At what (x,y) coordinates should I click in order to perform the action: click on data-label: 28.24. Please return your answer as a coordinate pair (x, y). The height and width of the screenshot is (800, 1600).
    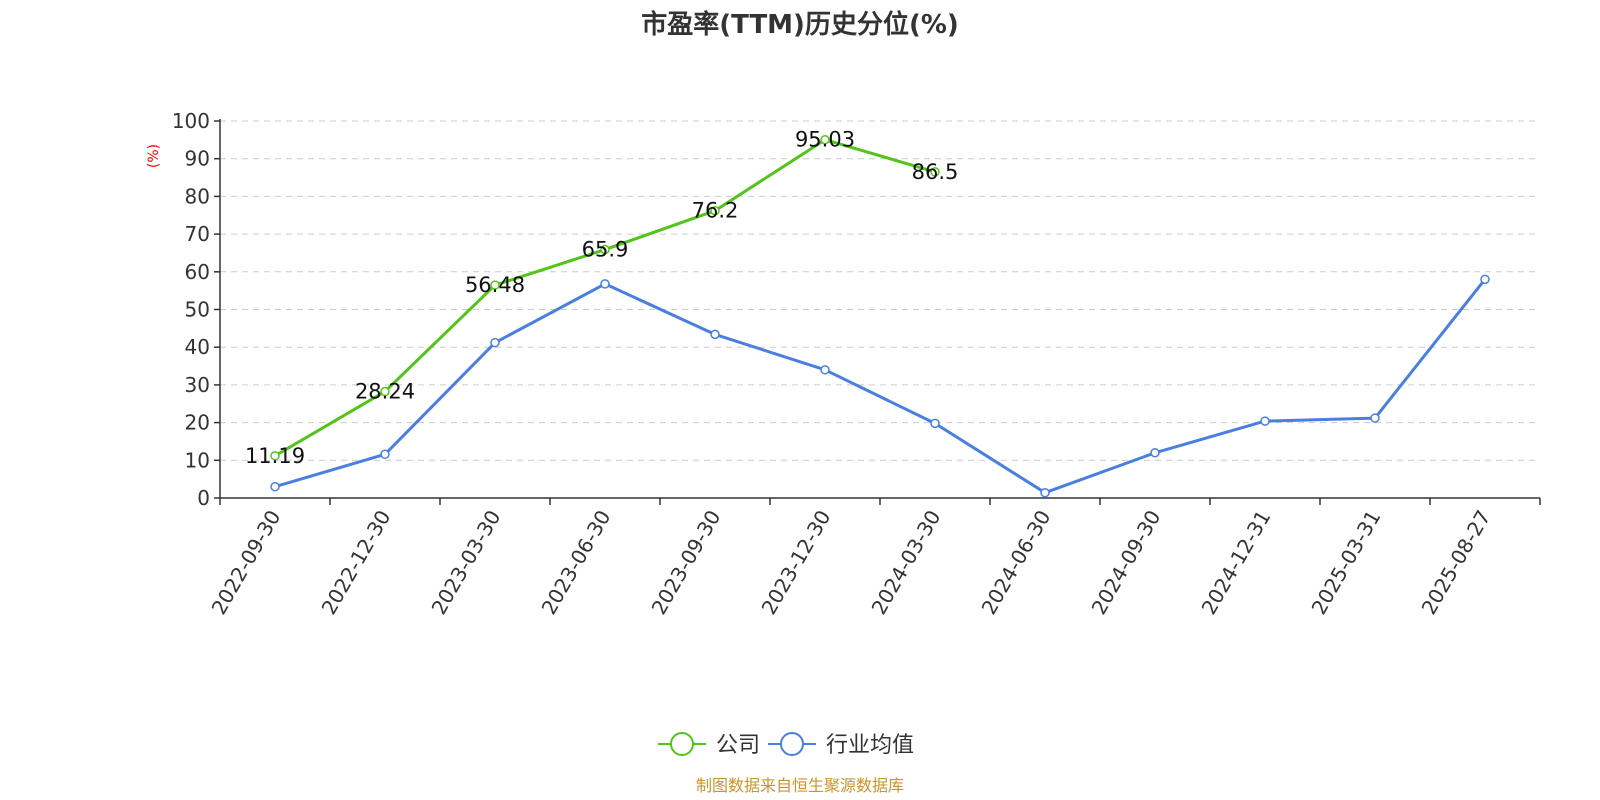
    Looking at the image, I should click on (385, 392).